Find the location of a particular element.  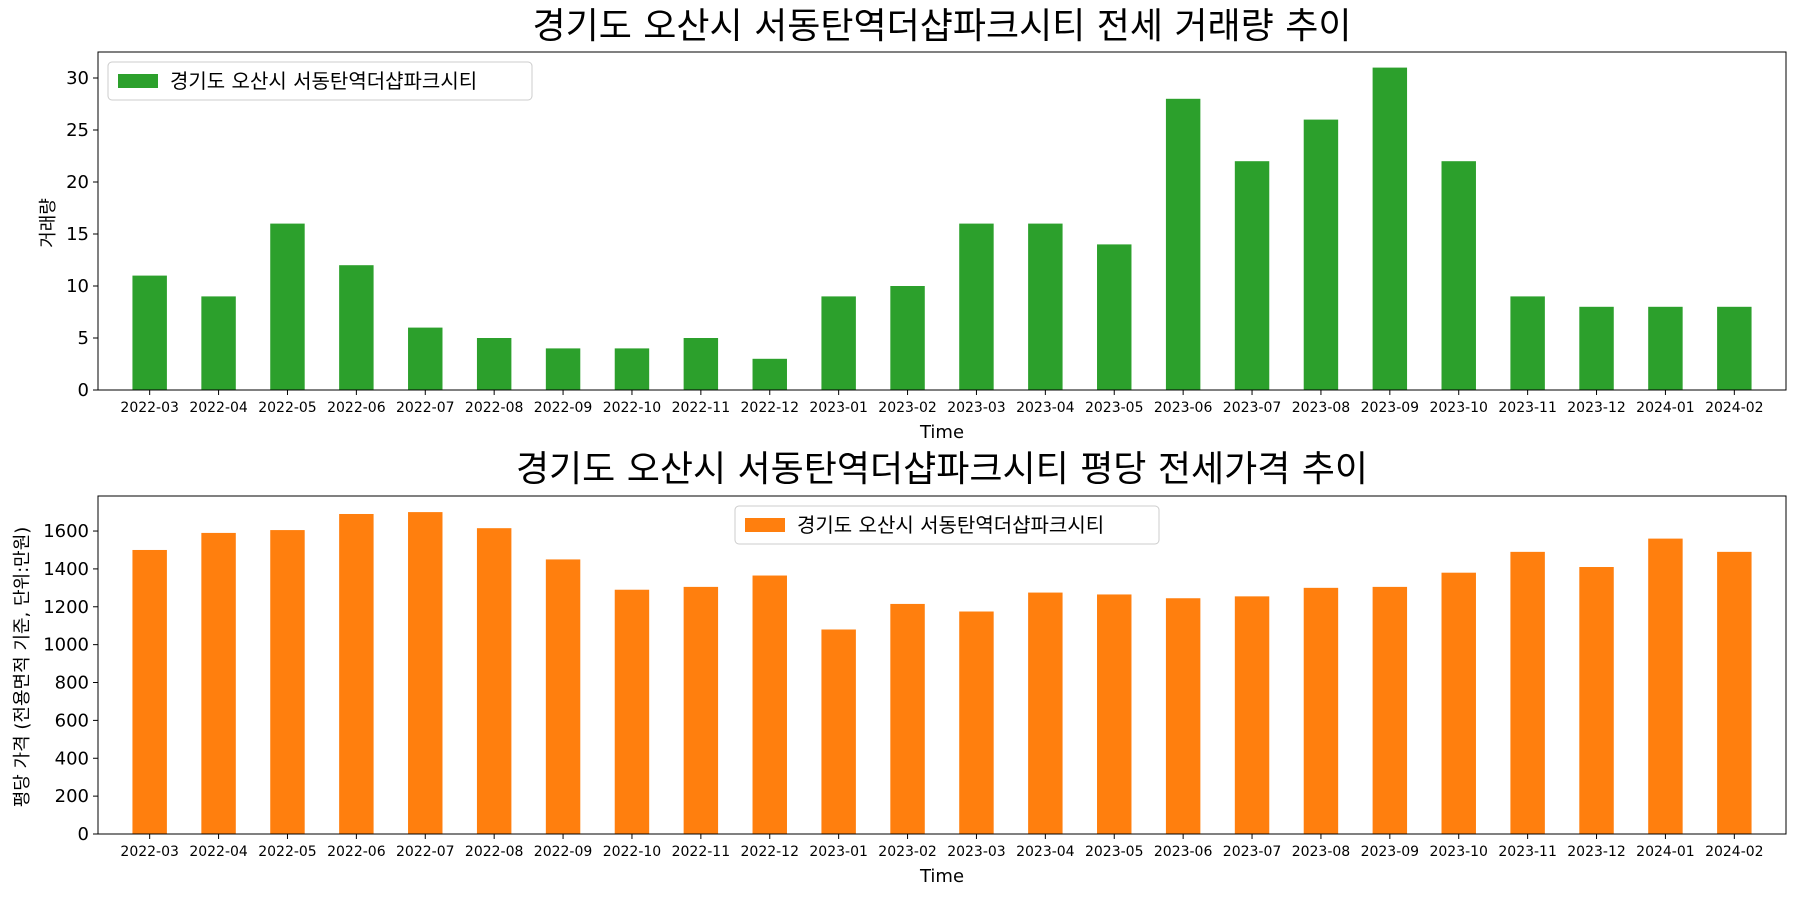

chart-1-x-tick-label: 2022-07 is located at coordinates (425, 408).